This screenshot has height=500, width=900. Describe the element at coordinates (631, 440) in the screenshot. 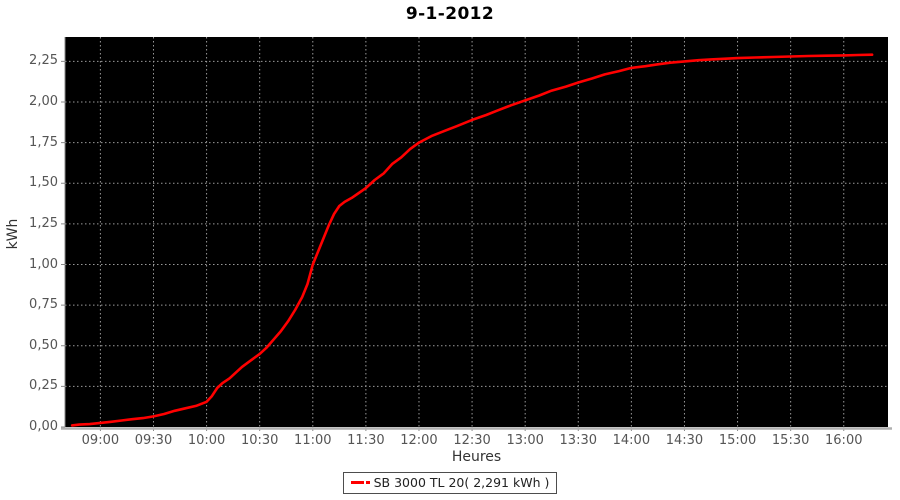

I see `x-tick-label: 14:00` at that location.